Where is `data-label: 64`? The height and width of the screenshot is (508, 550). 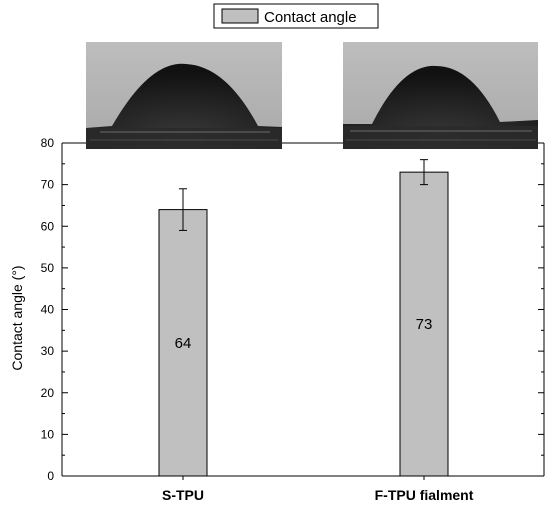 data-label: 64 is located at coordinates (183, 343).